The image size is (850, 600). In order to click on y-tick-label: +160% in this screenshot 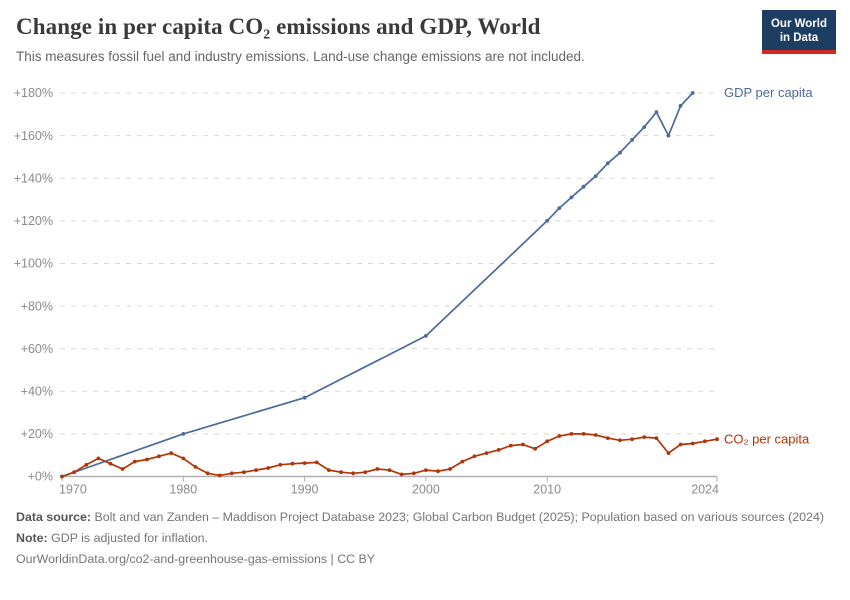, I will do `click(33, 136)`.